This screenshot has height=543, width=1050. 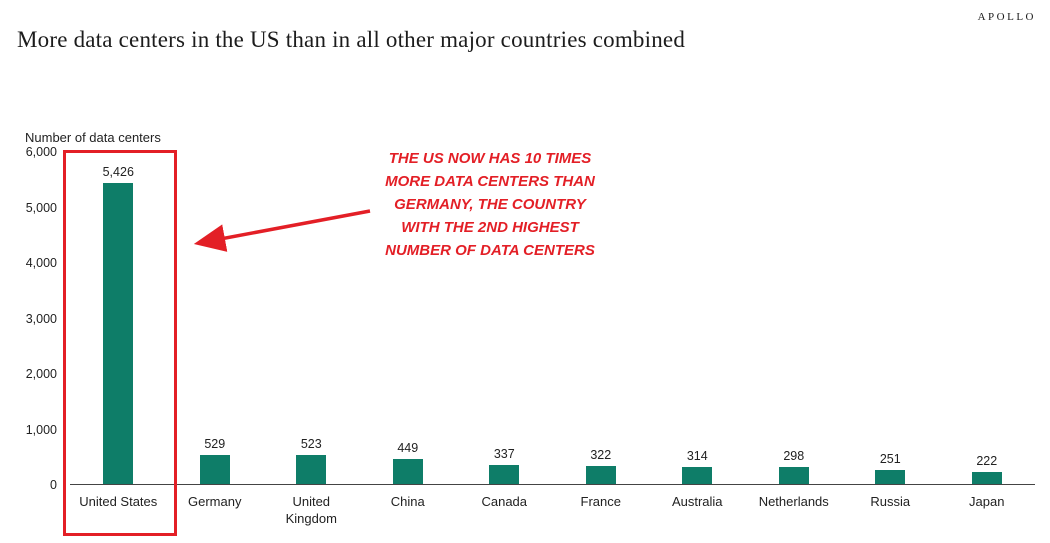 What do you see at coordinates (490, 227) in the screenshot?
I see `annotation-line: WITH THE 2ND HIGHEST` at bounding box center [490, 227].